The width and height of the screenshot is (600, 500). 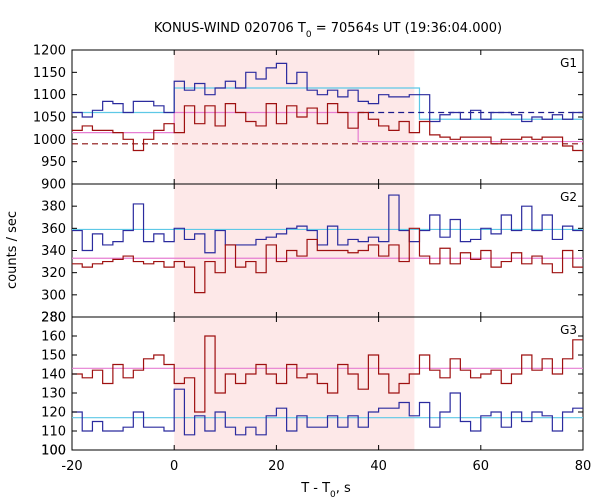 I want to click on x-tick-label: 0, so click(x=174, y=466).